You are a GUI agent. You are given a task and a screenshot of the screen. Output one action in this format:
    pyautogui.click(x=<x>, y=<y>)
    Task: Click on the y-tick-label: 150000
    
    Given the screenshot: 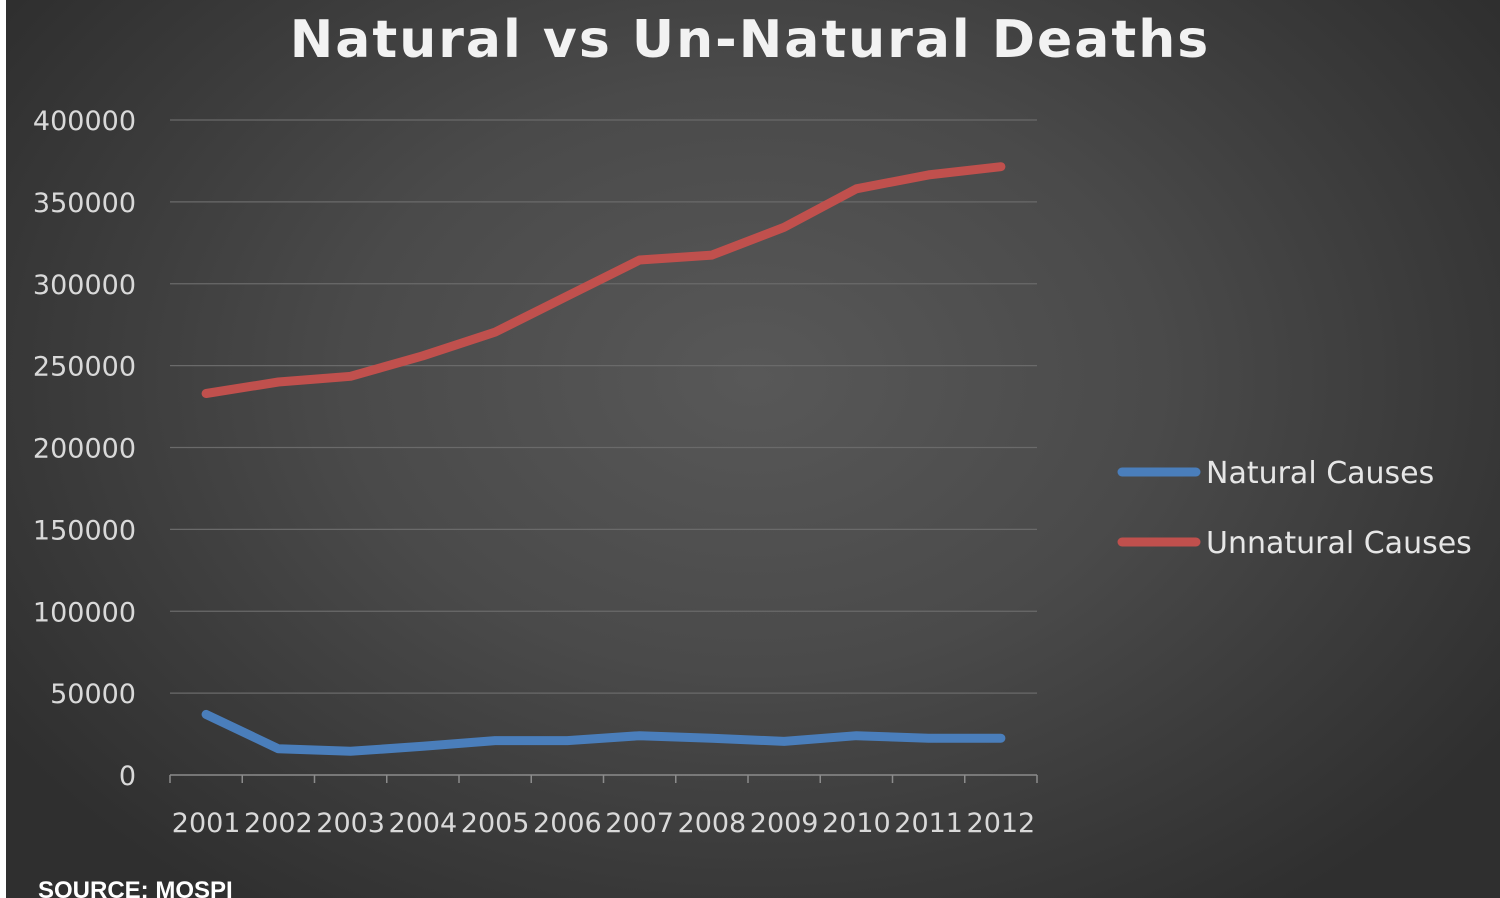 What is the action you would take?
    pyautogui.click(x=84, y=530)
    